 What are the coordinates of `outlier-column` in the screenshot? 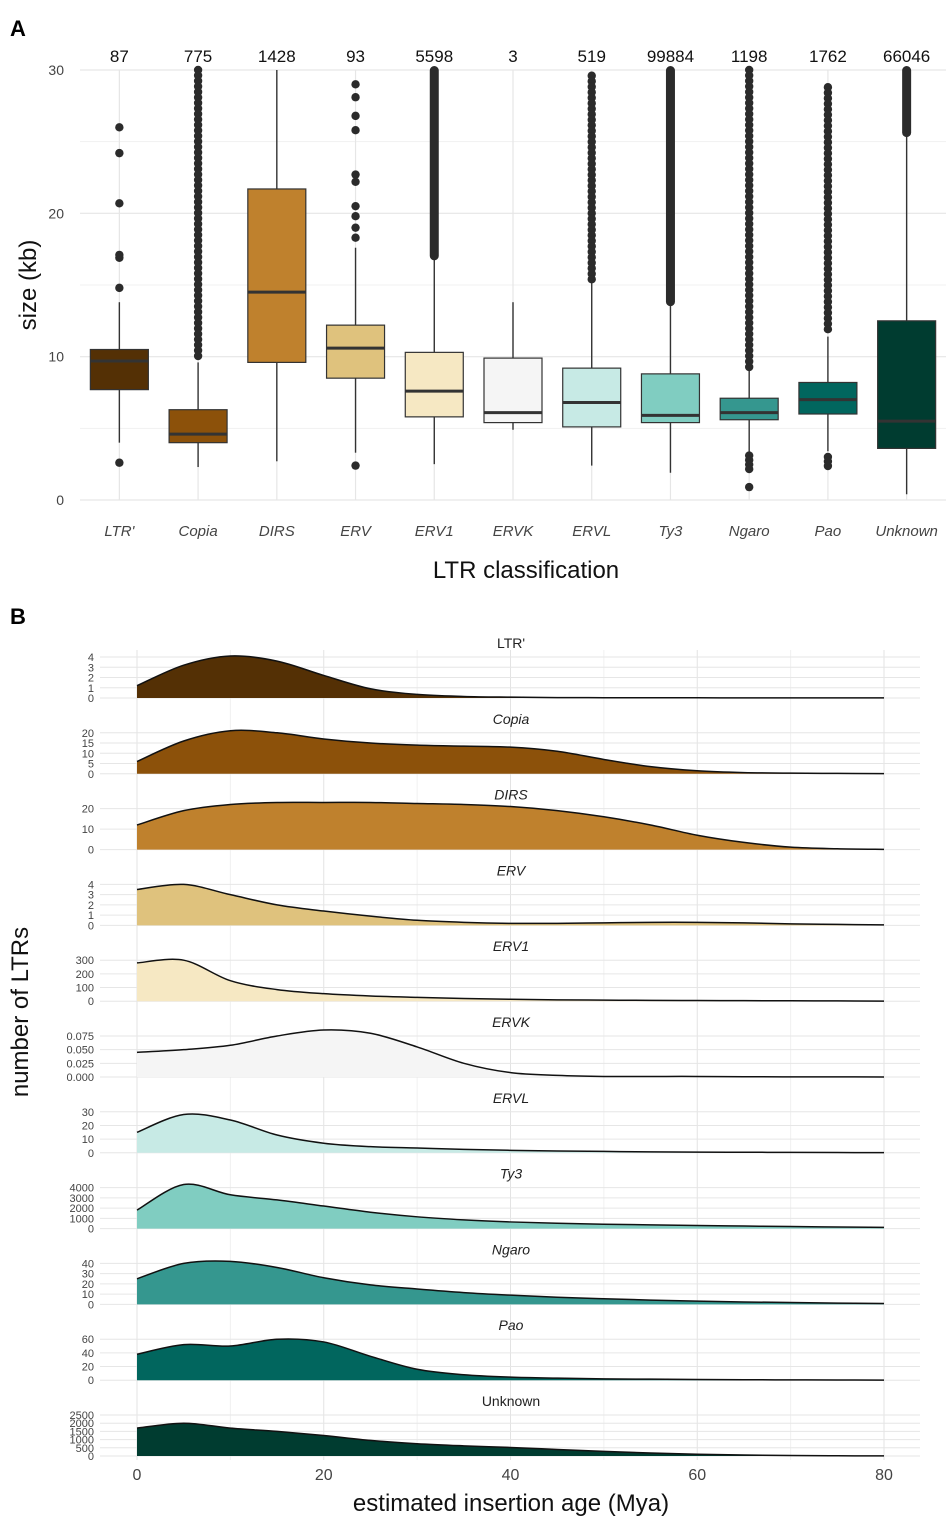 It's located at (907, 102).